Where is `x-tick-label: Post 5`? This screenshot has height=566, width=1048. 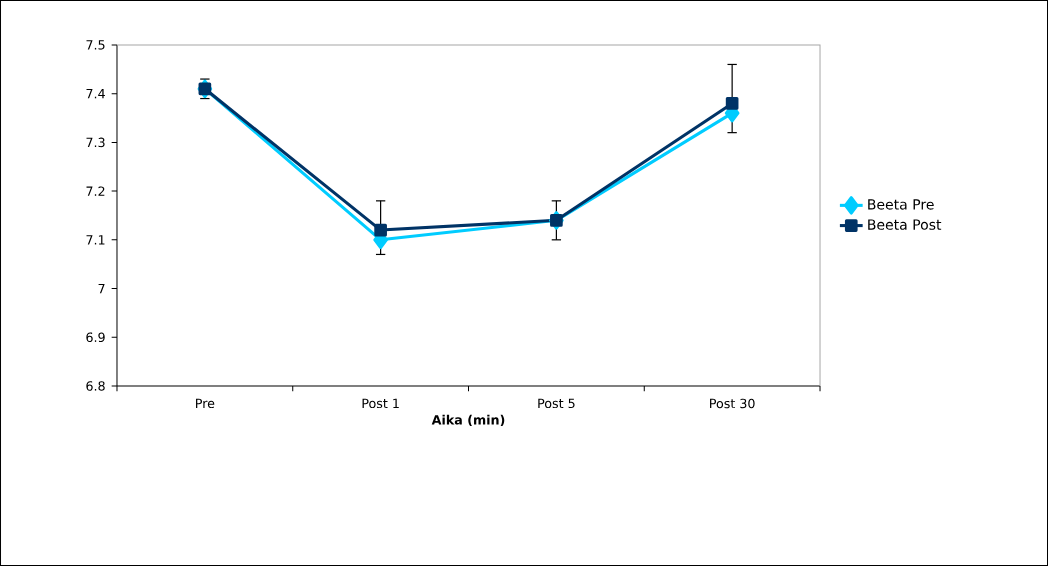 x-tick-label: Post 5 is located at coordinates (556, 403).